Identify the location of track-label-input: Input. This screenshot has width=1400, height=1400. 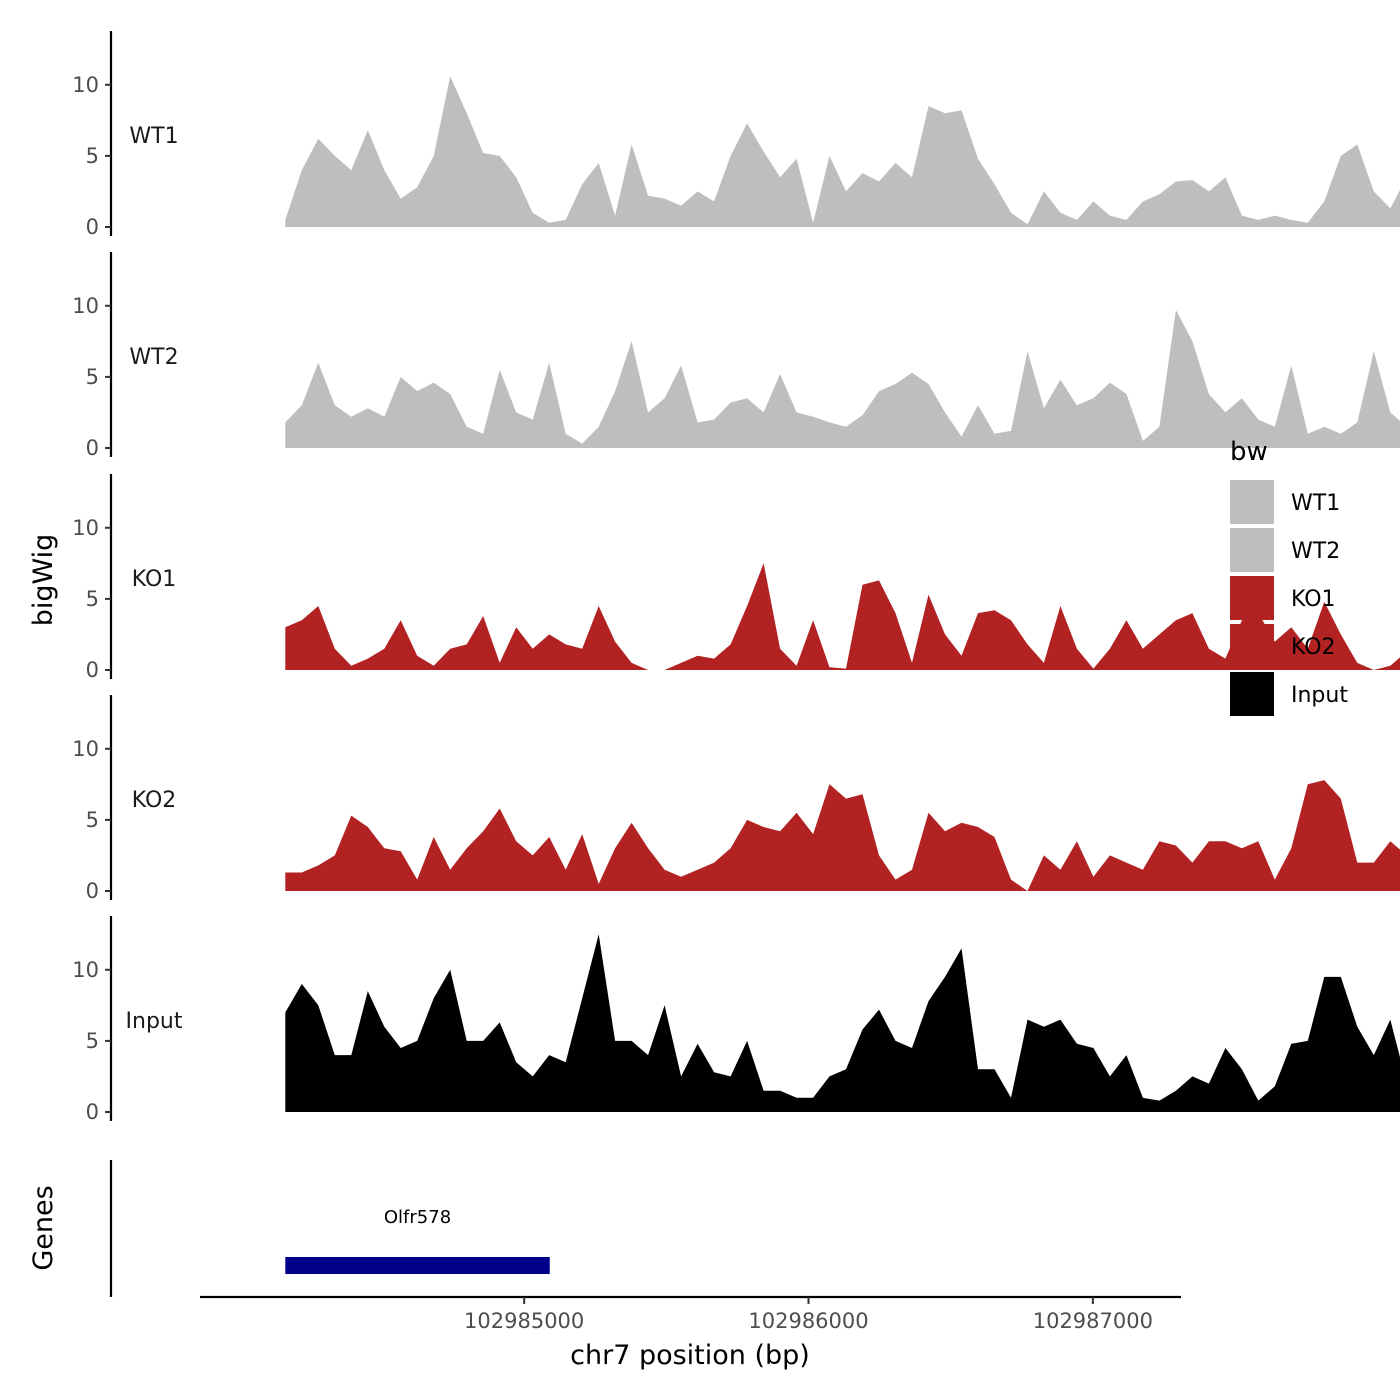
(154, 1021).